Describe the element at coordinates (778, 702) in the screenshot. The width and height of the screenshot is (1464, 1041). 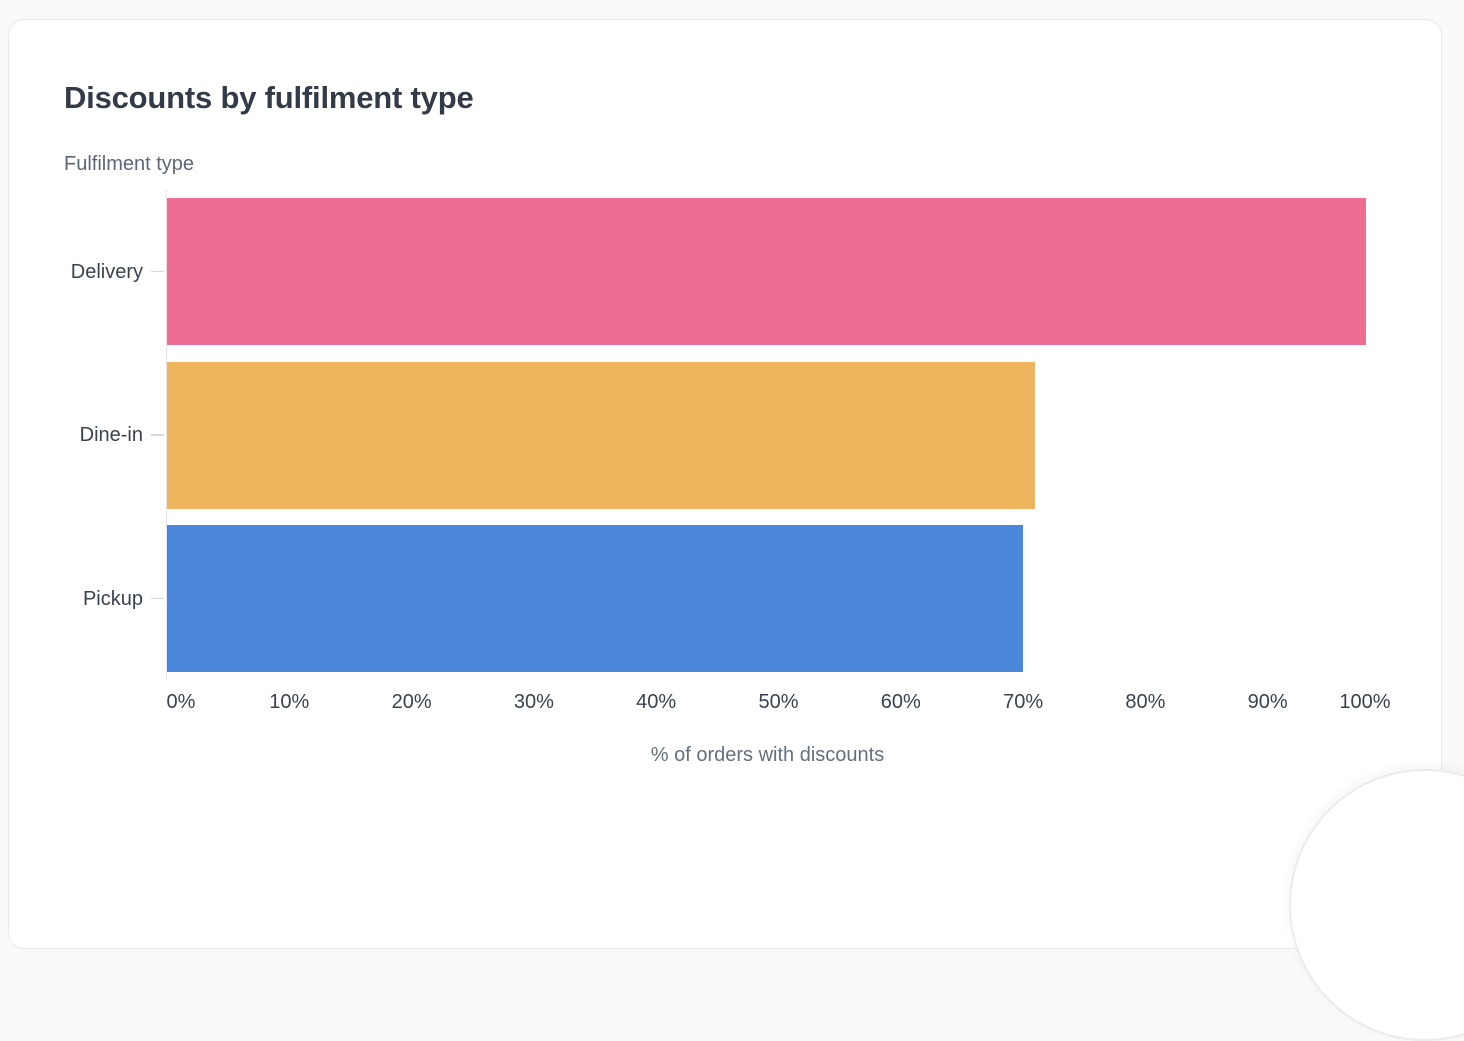
I see `x-tick-label-50: 50%` at that location.